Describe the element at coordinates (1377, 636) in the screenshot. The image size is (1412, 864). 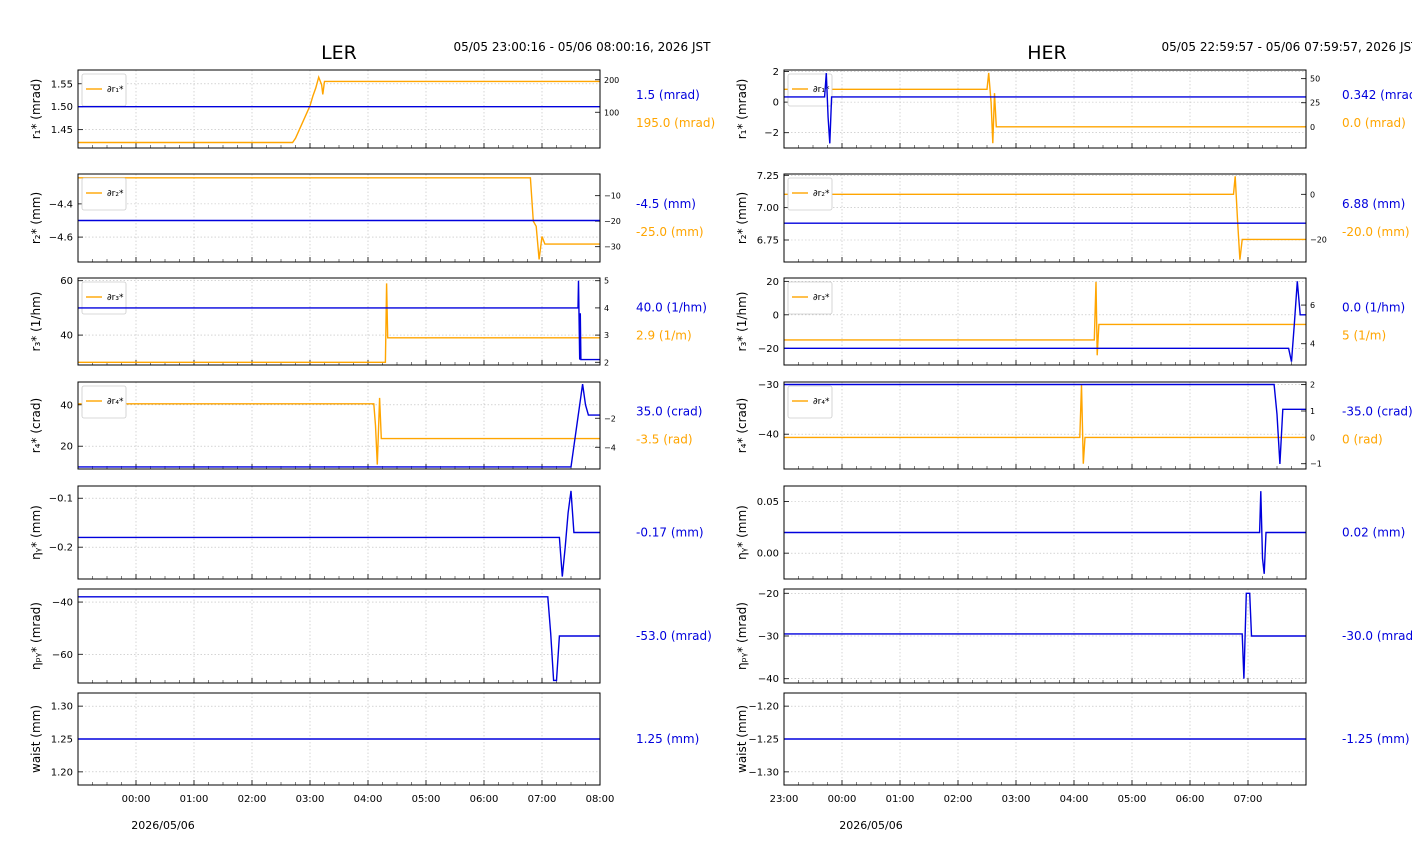
I see `primary-value-readout: -30.0 (mrad)` at that location.